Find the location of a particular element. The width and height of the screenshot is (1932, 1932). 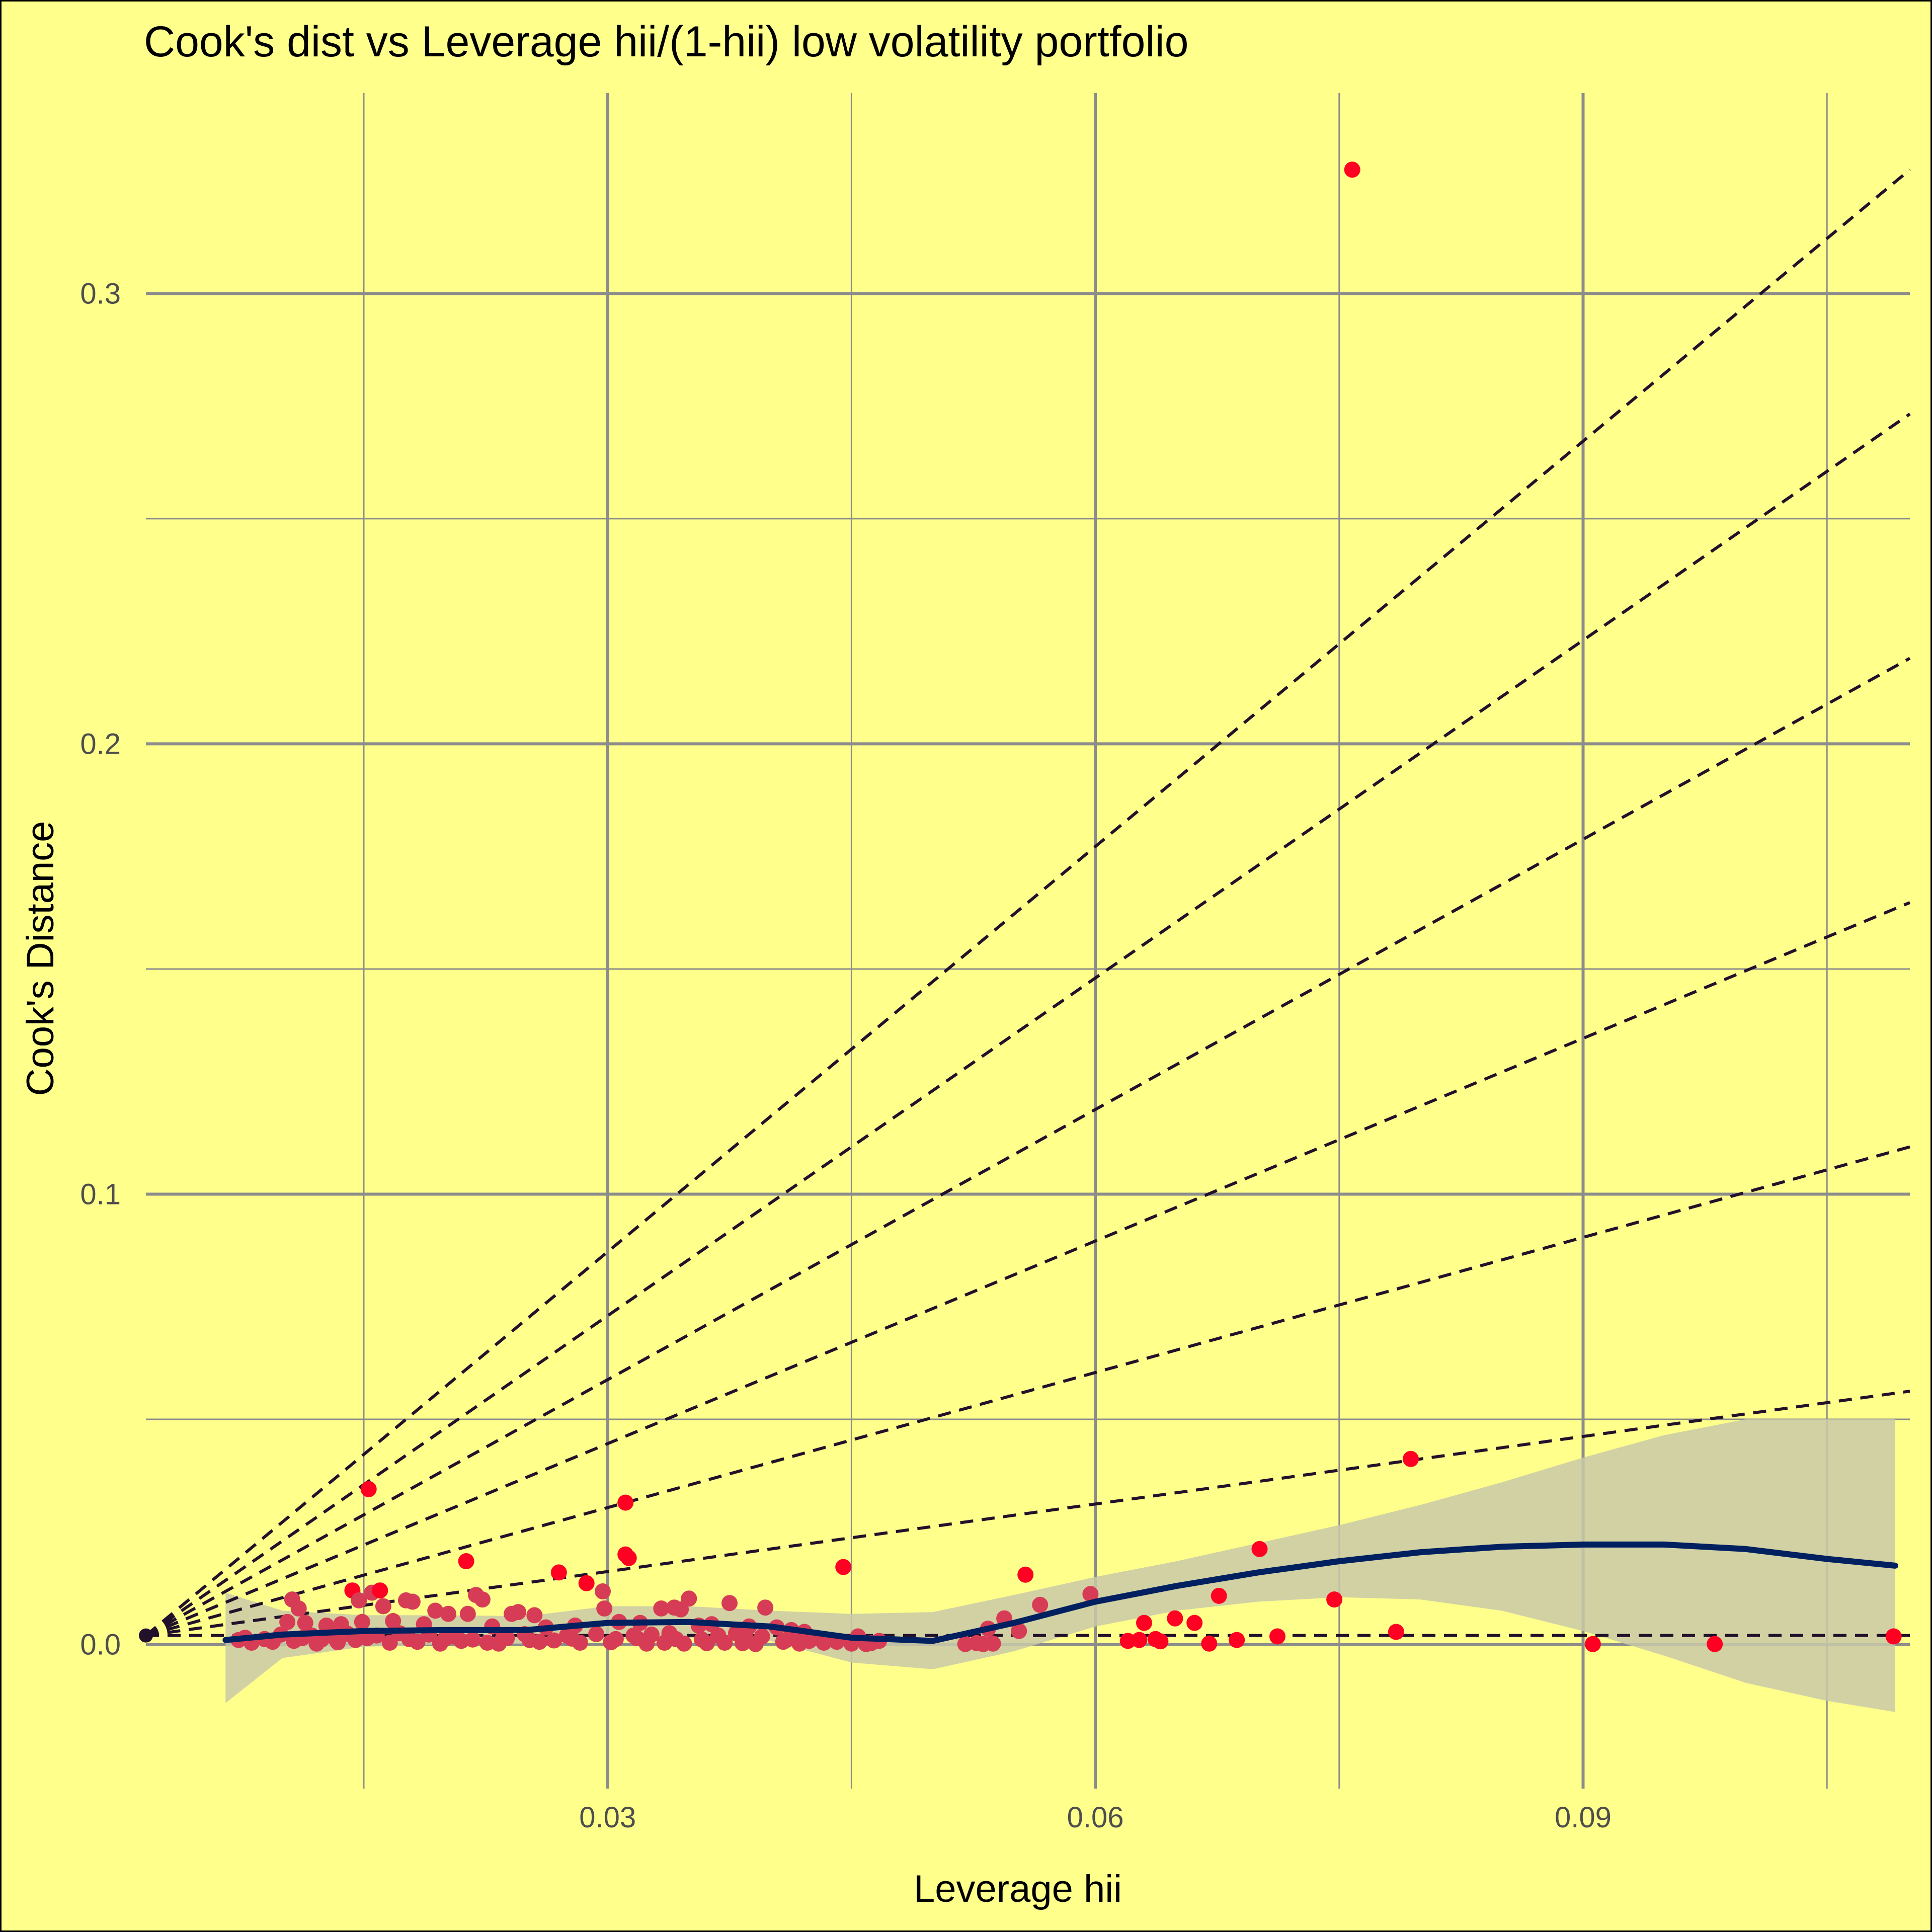

x-axis-title: Leverage hii is located at coordinates (1018, 1889).